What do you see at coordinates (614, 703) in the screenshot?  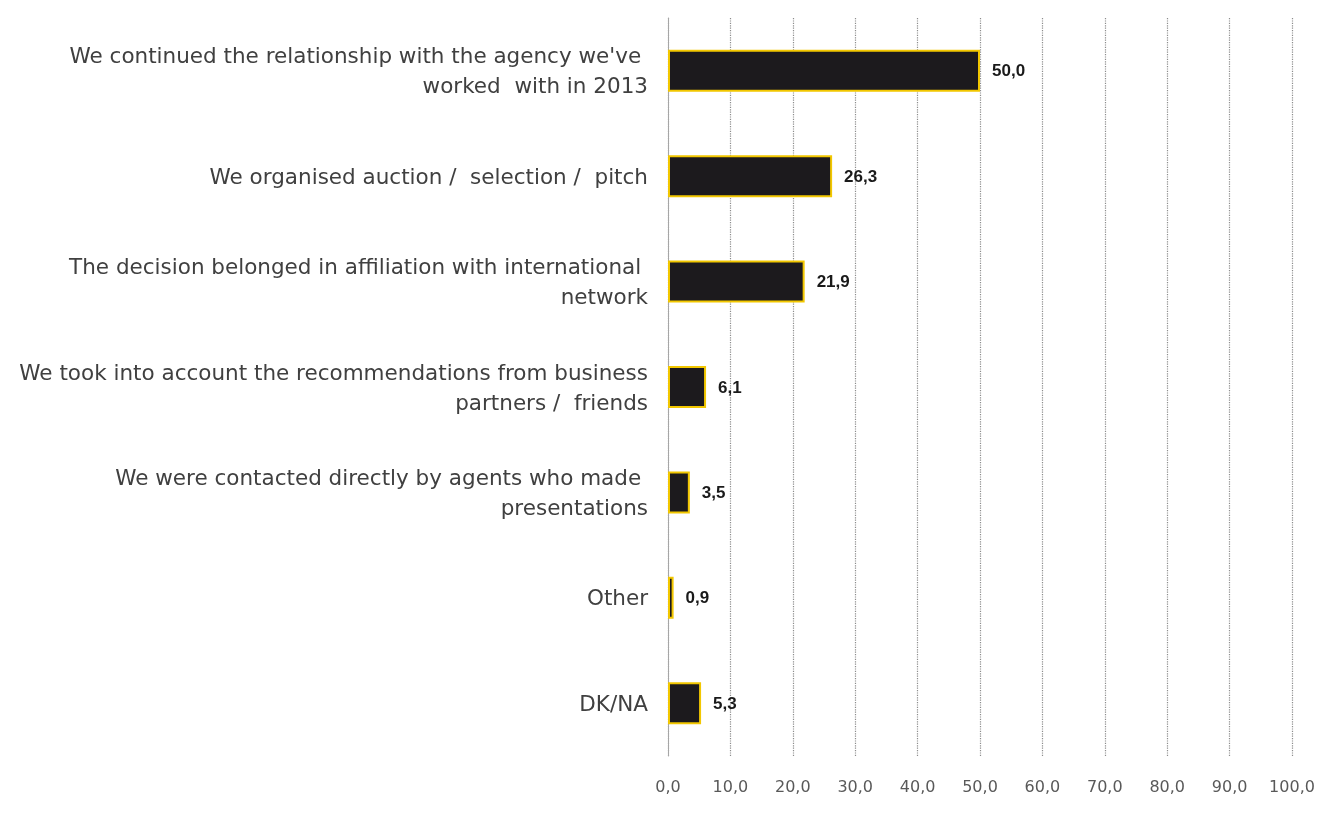 I see `y-tick-label: DK/NA` at bounding box center [614, 703].